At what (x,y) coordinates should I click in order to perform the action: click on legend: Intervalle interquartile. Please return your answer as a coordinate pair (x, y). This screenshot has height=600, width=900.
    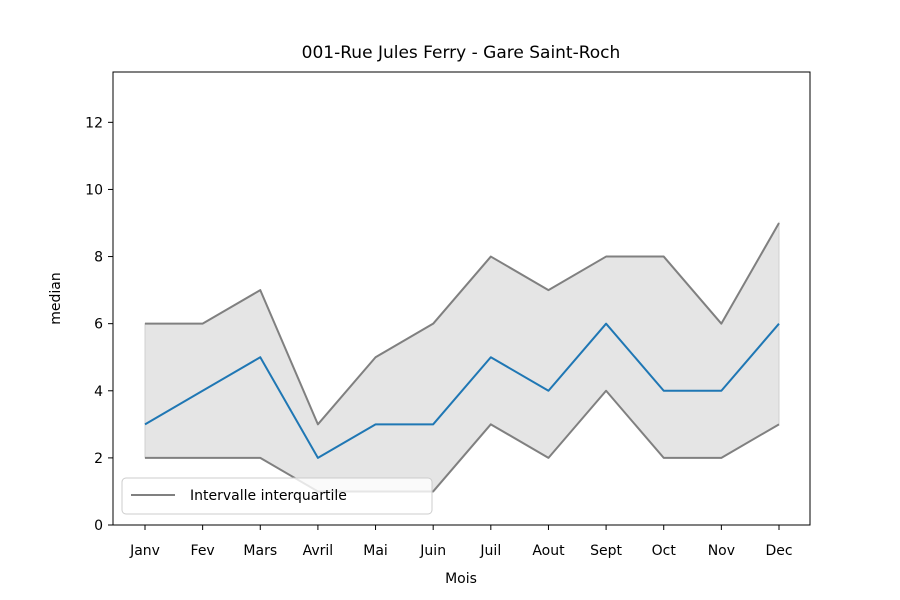
    Looking at the image, I should click on (277, 496).